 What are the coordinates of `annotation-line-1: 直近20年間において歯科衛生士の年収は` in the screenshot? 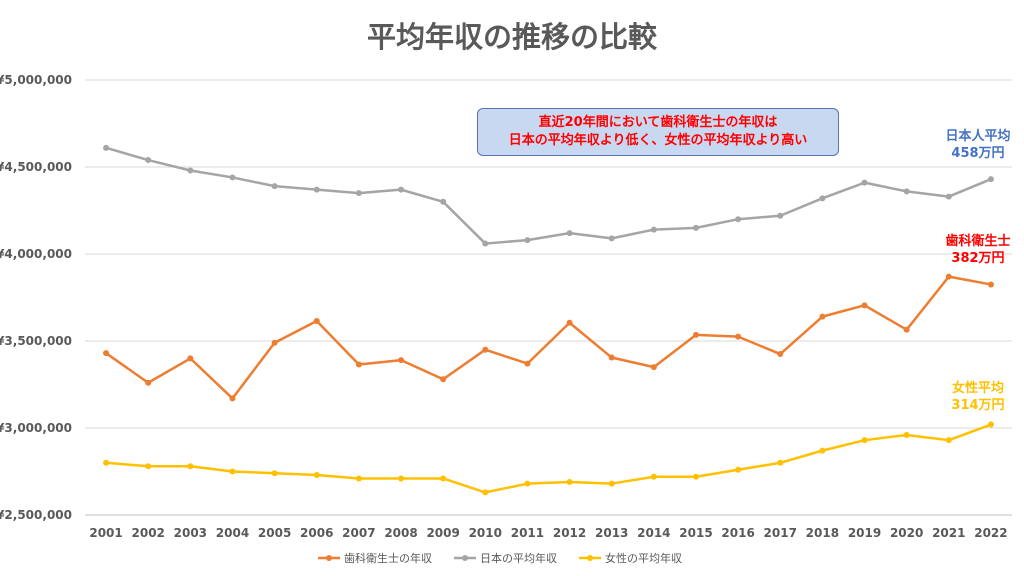 It's located at (658, 122).